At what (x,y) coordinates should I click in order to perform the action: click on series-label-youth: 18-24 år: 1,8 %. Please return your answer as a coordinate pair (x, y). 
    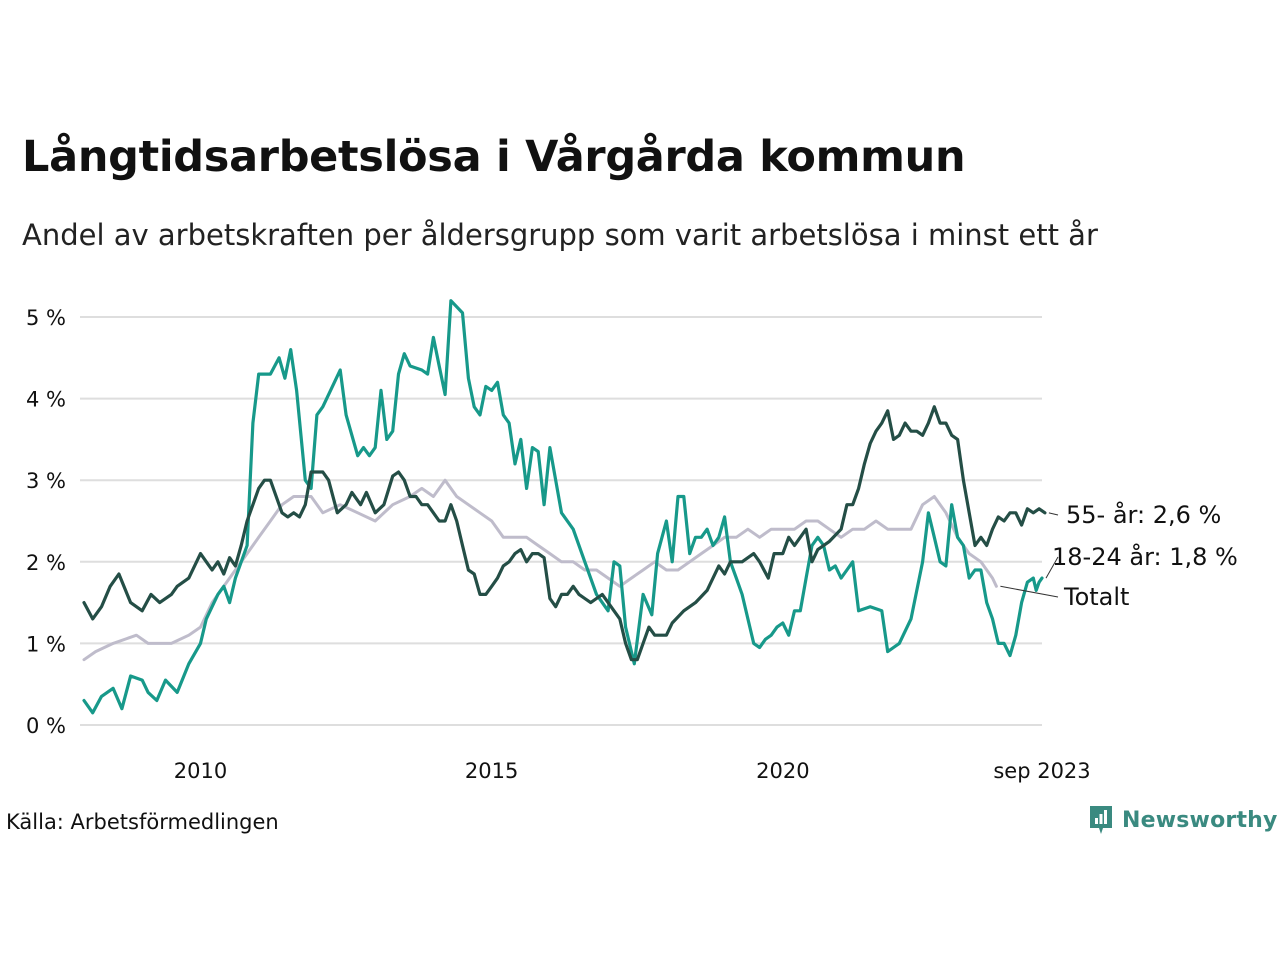
    Looking at the image, I should click on (1145, 556).